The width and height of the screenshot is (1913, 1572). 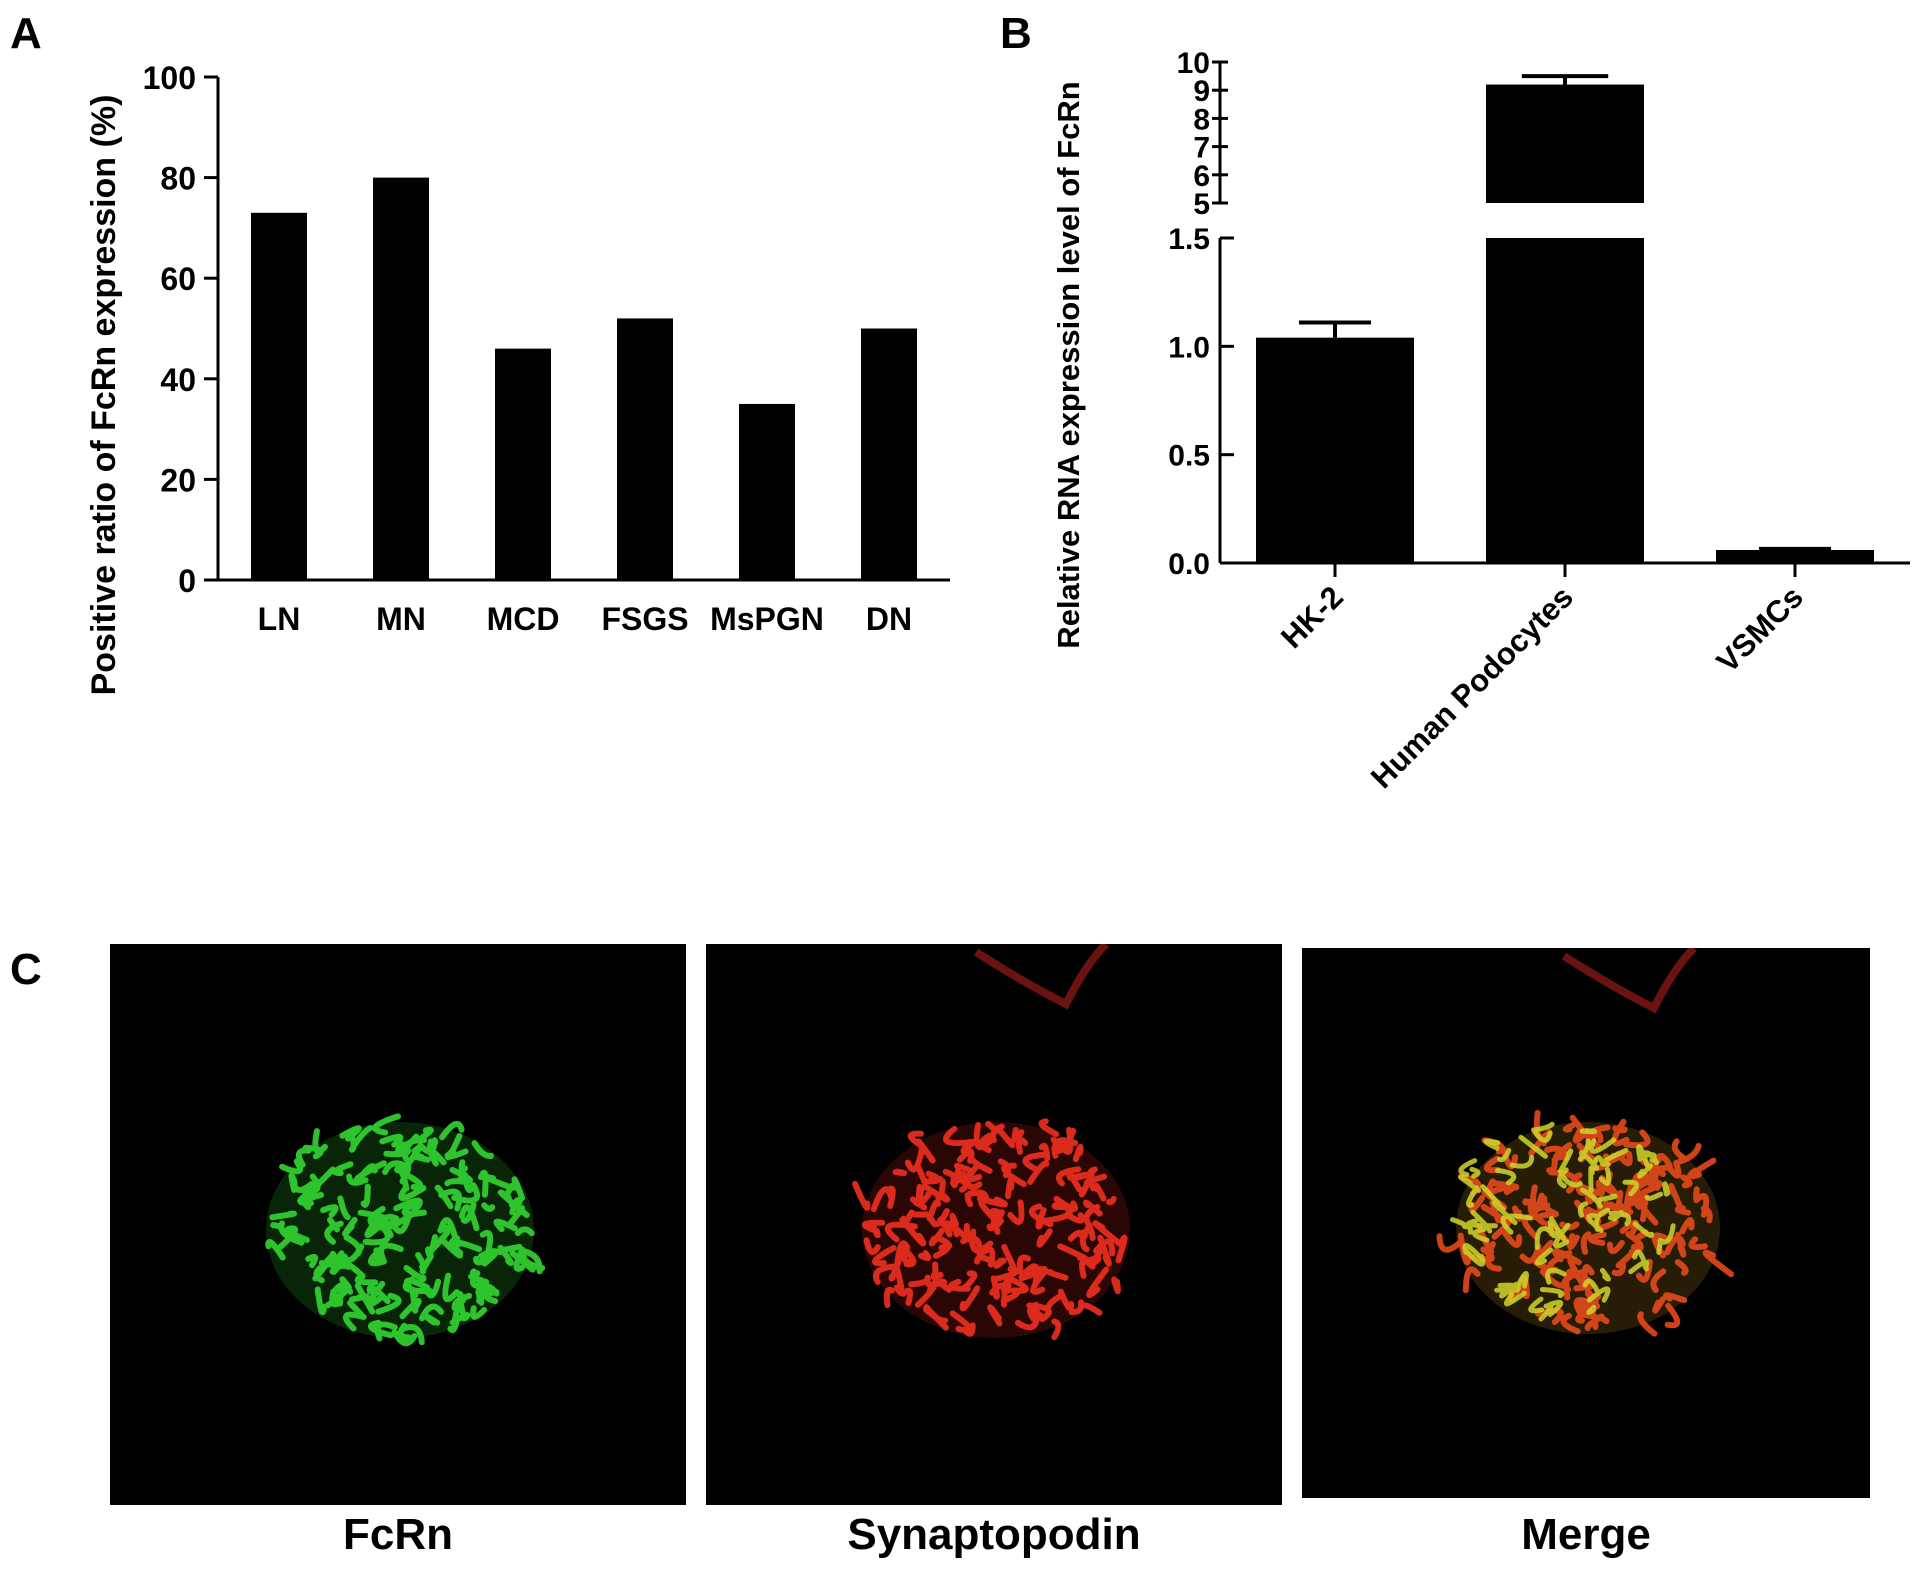 What do you see at coordinates (994, 1534) in the screenshot?
I see `micrograph-label-synaptopodin: Synaptopodin` at bounding box center [994, 1534].